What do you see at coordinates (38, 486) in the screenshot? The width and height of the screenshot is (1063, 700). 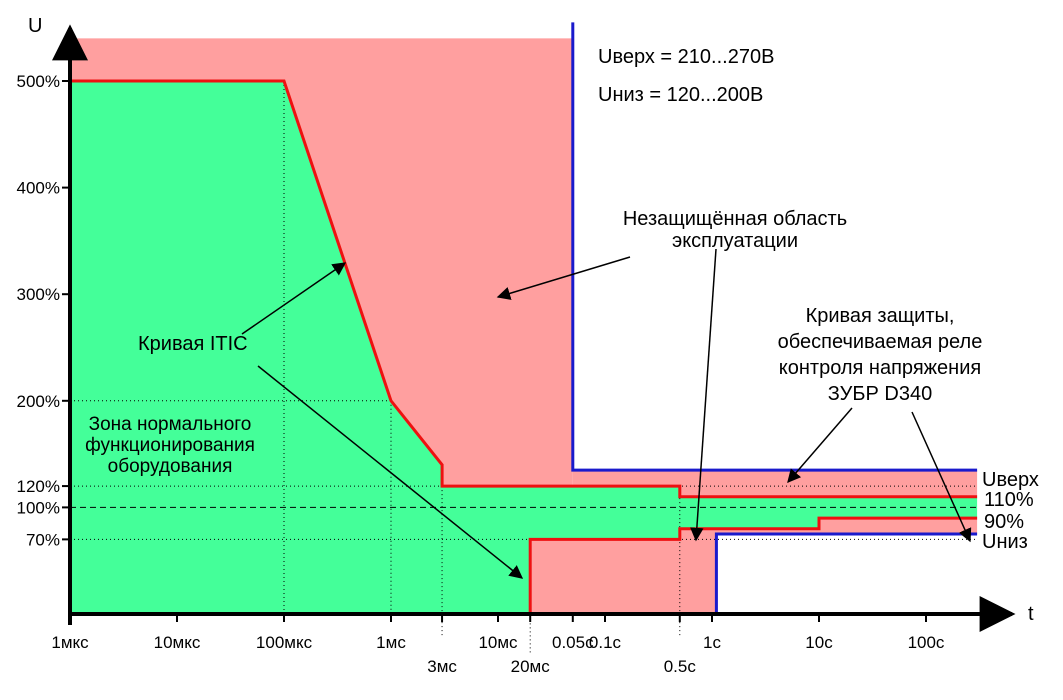 I see `y-tick-4: 120%` at bounding box center [38, 486].